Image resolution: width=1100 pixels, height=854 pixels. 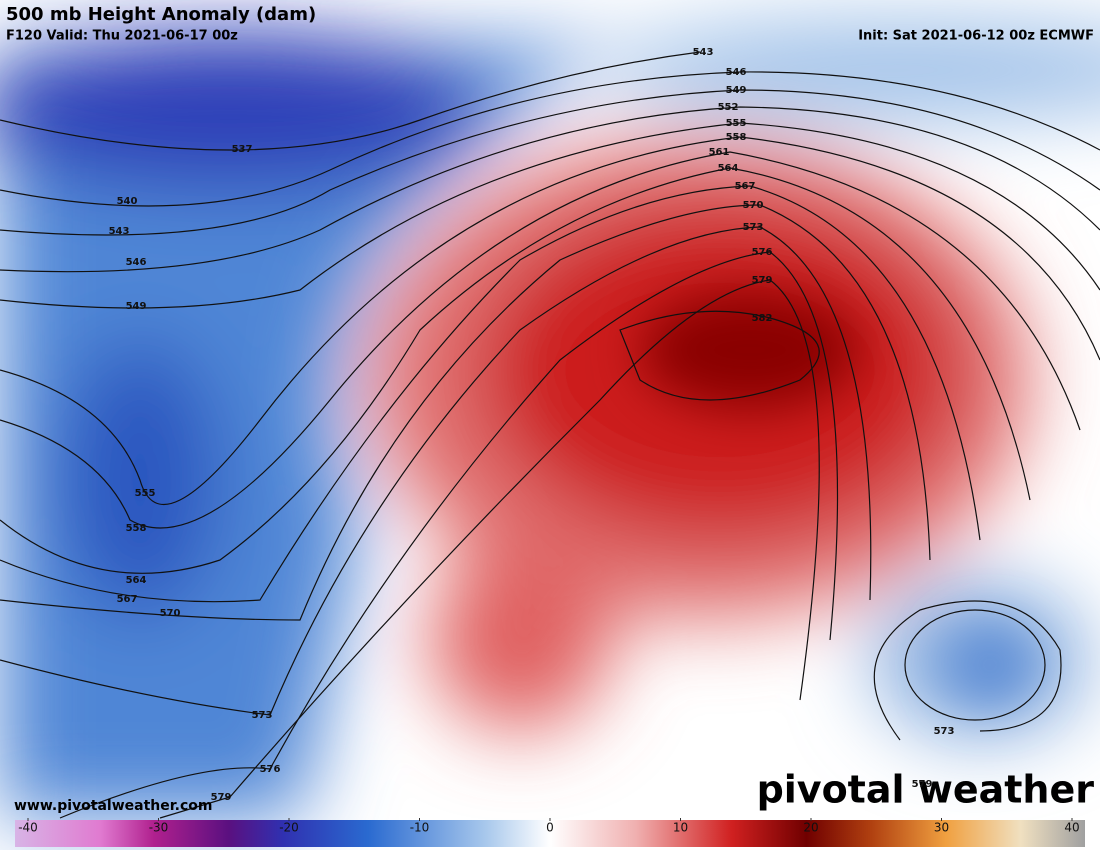 What do you see at coordinates (28, 828) in the screenshot?
I see `colorbar-tick-label: -40` at bounding box center [28, 828].